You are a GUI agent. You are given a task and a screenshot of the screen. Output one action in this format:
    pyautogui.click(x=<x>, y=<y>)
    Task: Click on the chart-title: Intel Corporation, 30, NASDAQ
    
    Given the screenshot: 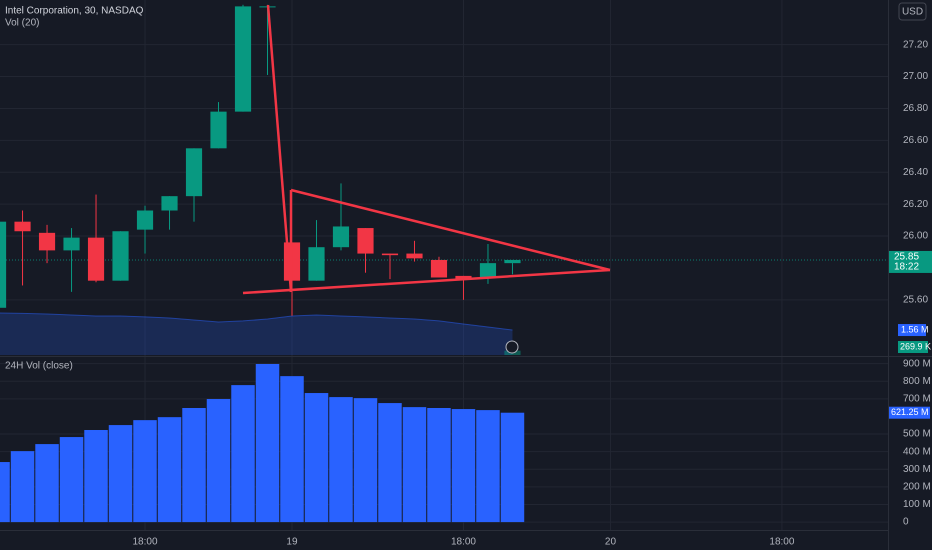 What is the action you would take?
    pyautogui.click(x=74, y=11)
    